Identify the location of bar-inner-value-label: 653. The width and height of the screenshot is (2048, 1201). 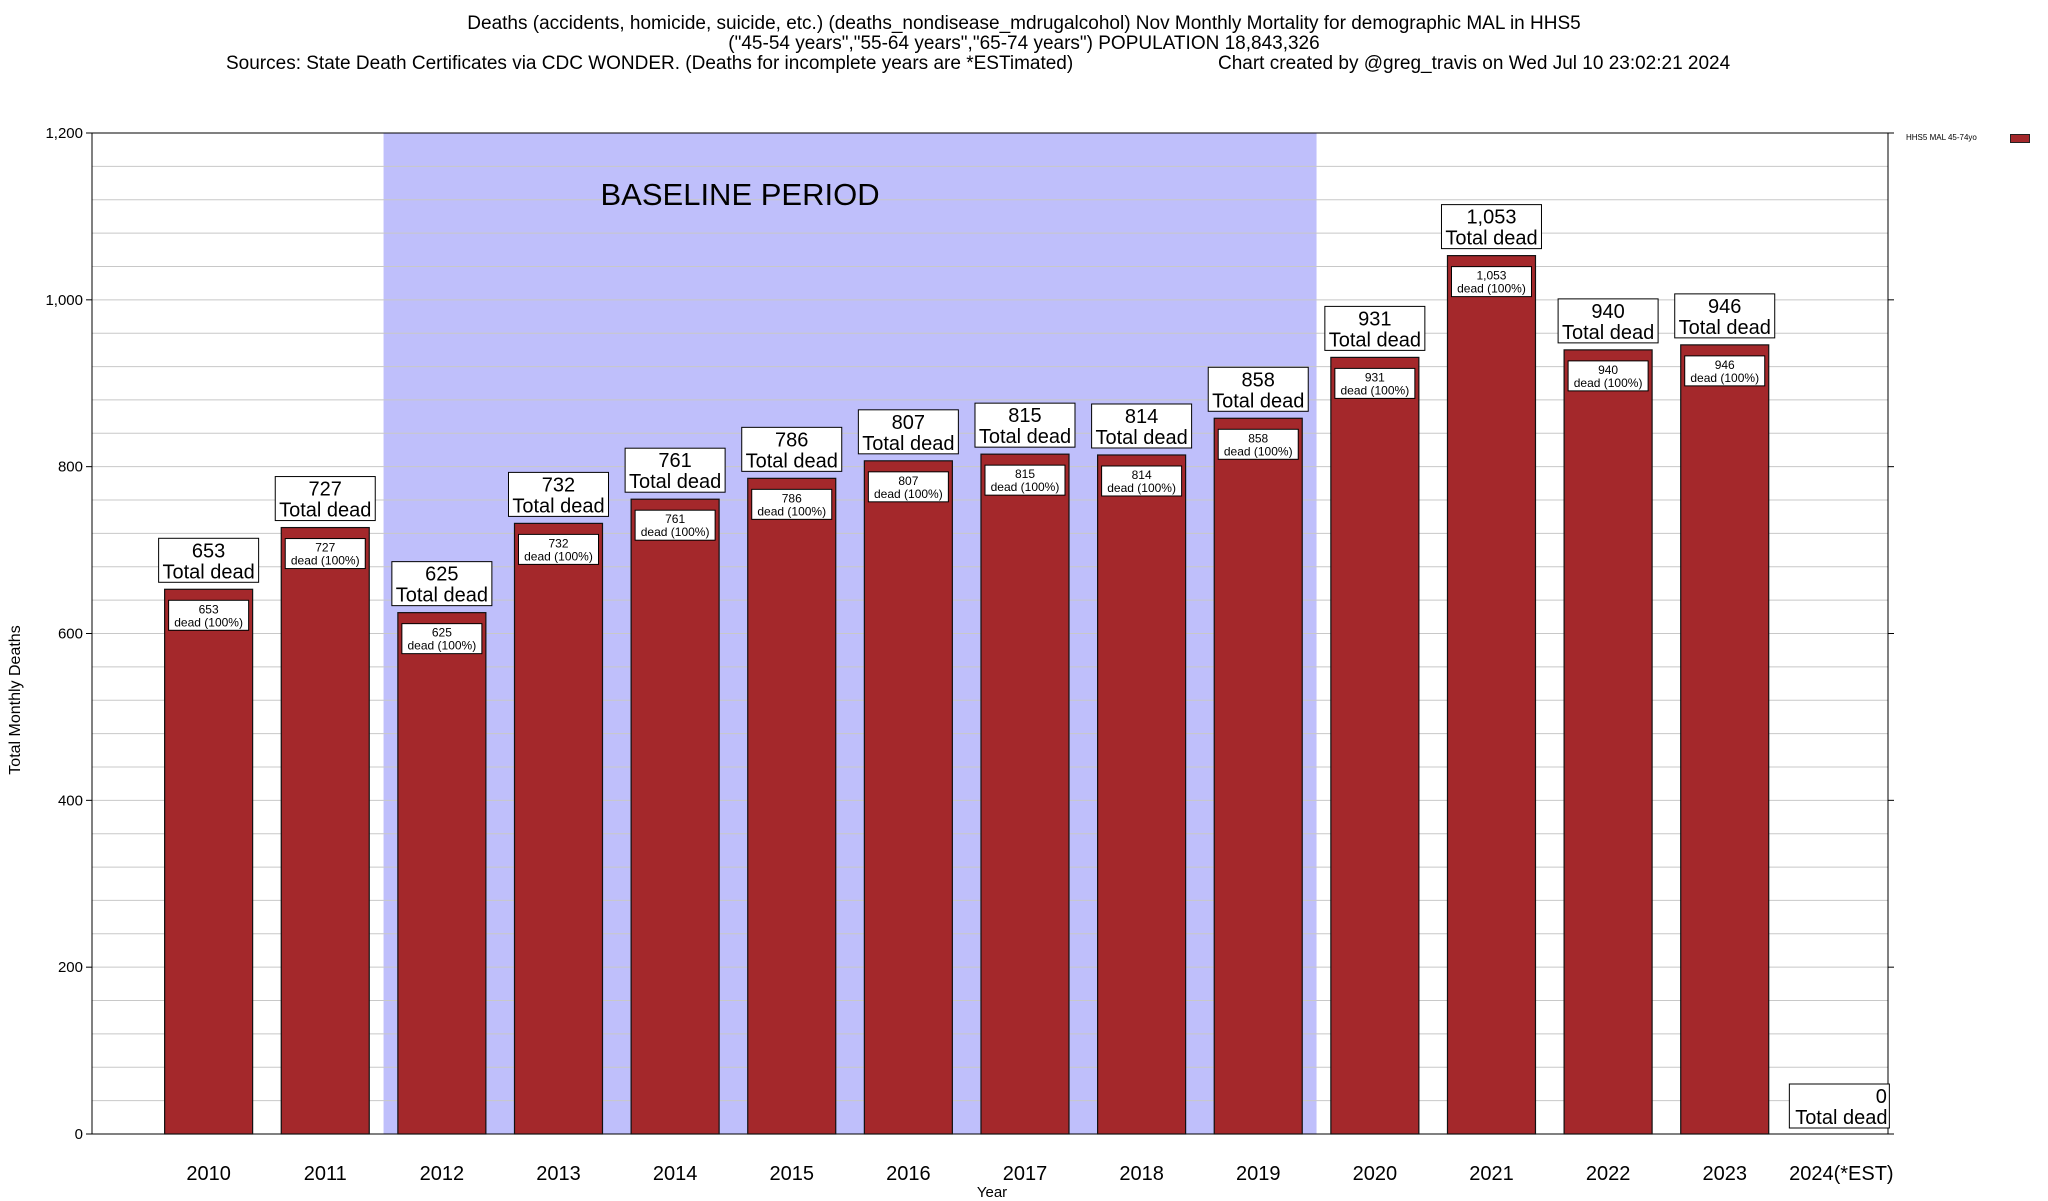
(209, 609).